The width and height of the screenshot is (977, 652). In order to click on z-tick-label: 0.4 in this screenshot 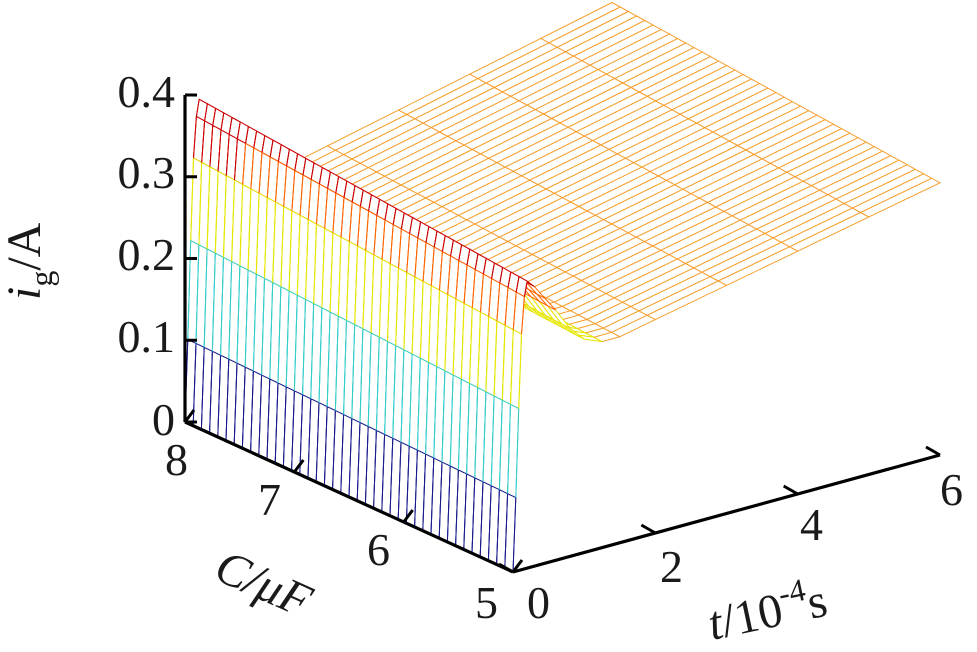, I will do `click(147, 91)`.